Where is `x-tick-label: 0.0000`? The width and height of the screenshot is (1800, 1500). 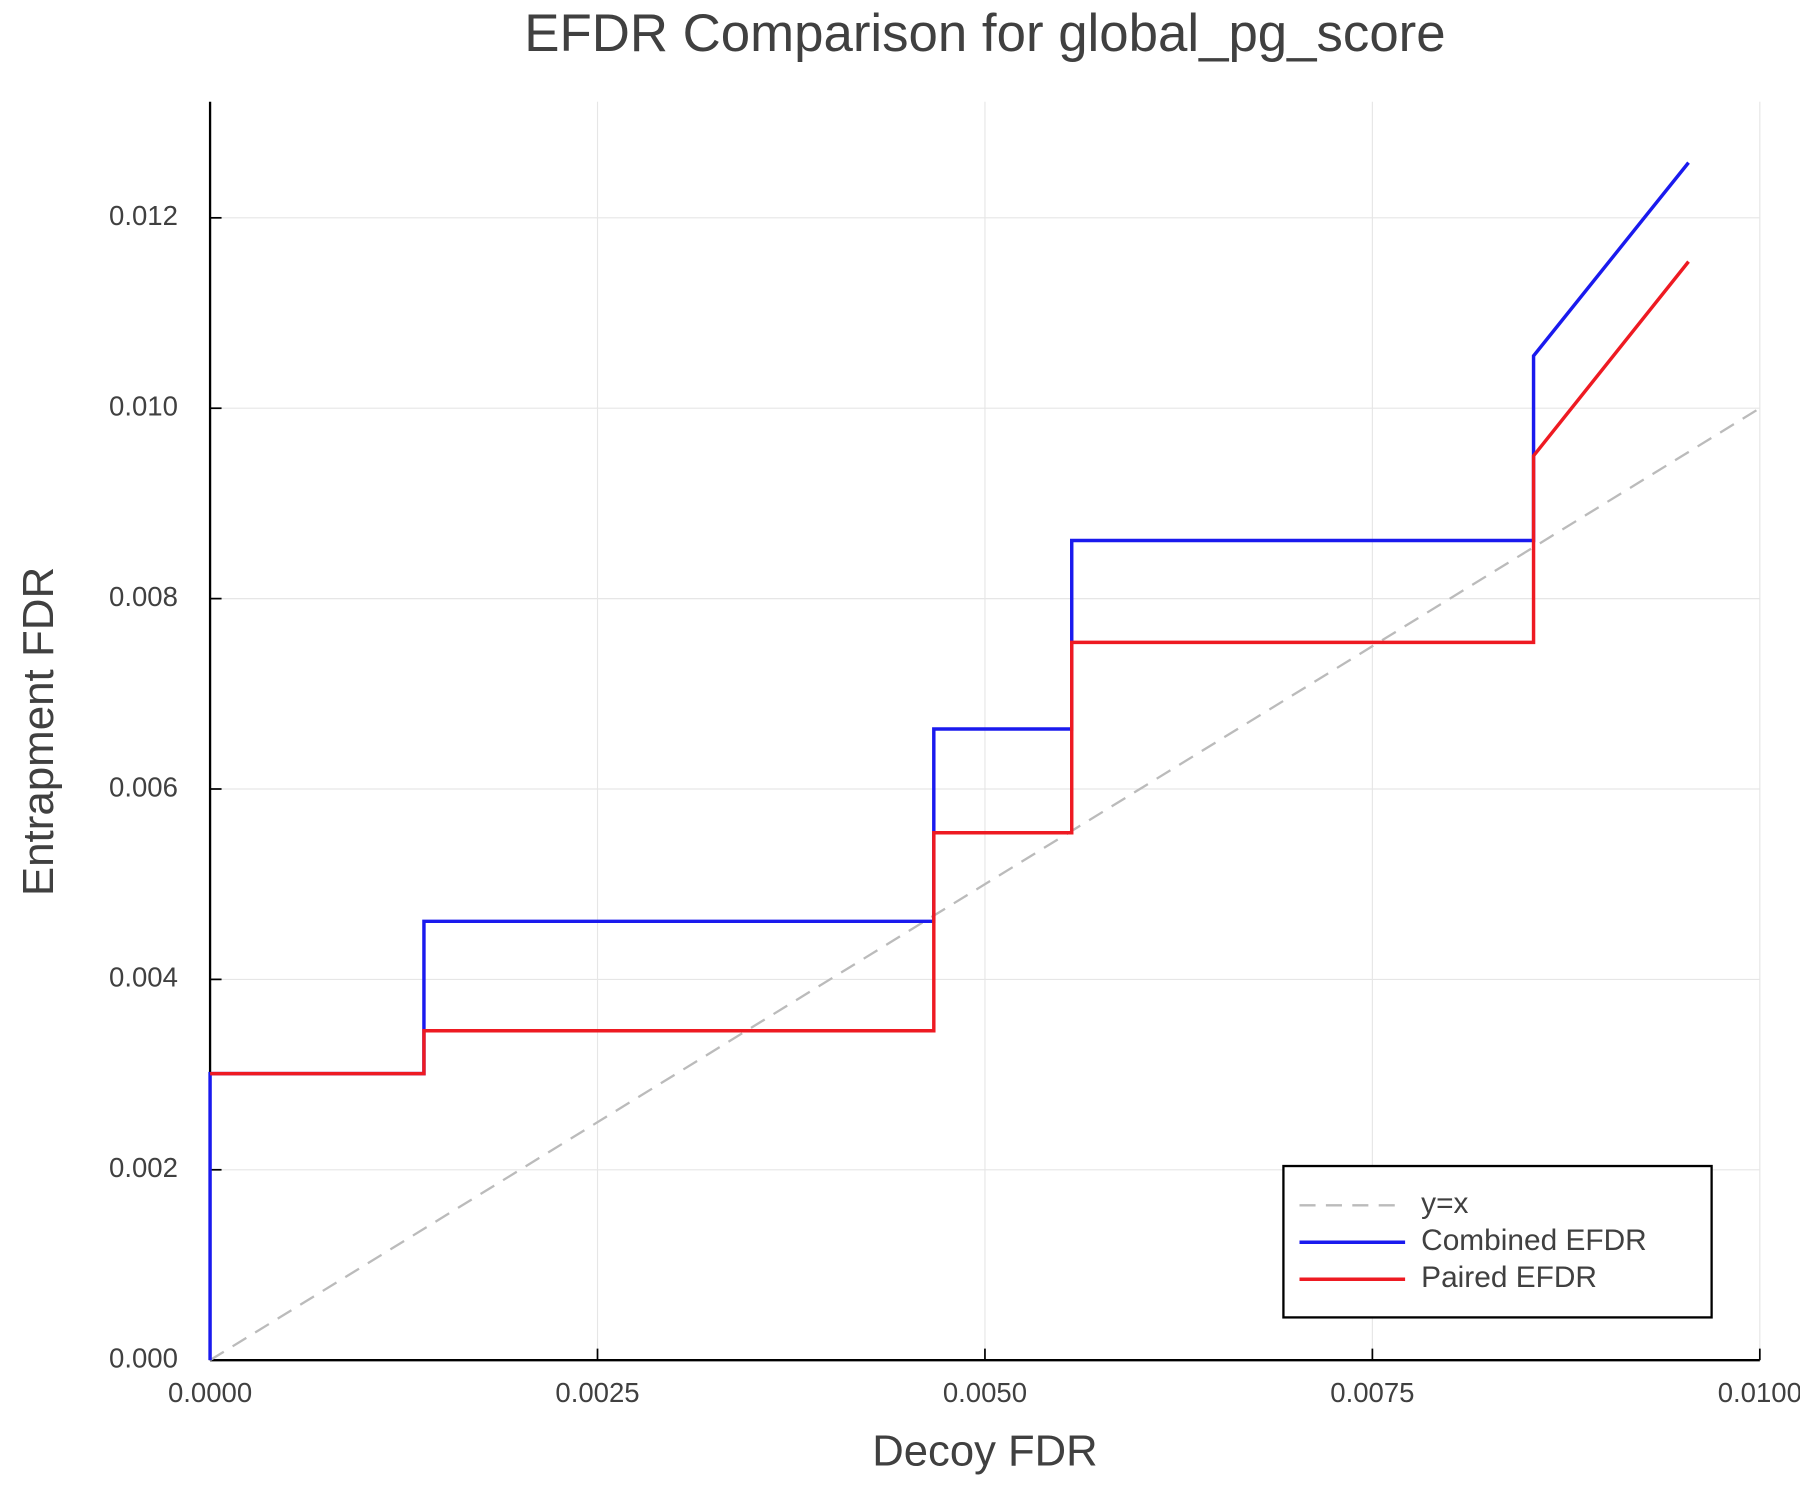
x-tick-label: 0.0000 is located at coordinates (210, 1392).